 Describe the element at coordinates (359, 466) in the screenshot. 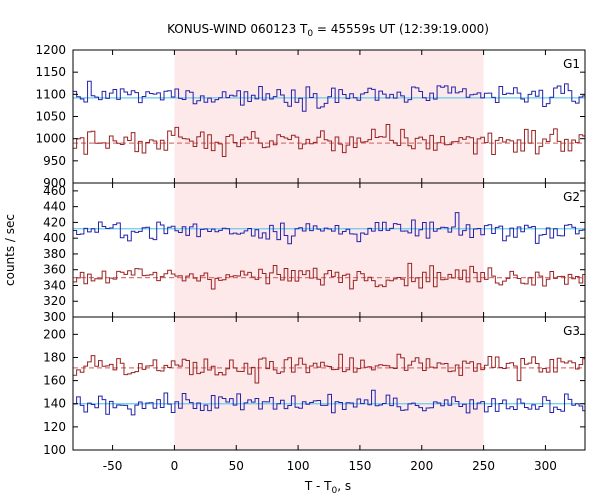

I see `x-tick-label: 150` at that location.